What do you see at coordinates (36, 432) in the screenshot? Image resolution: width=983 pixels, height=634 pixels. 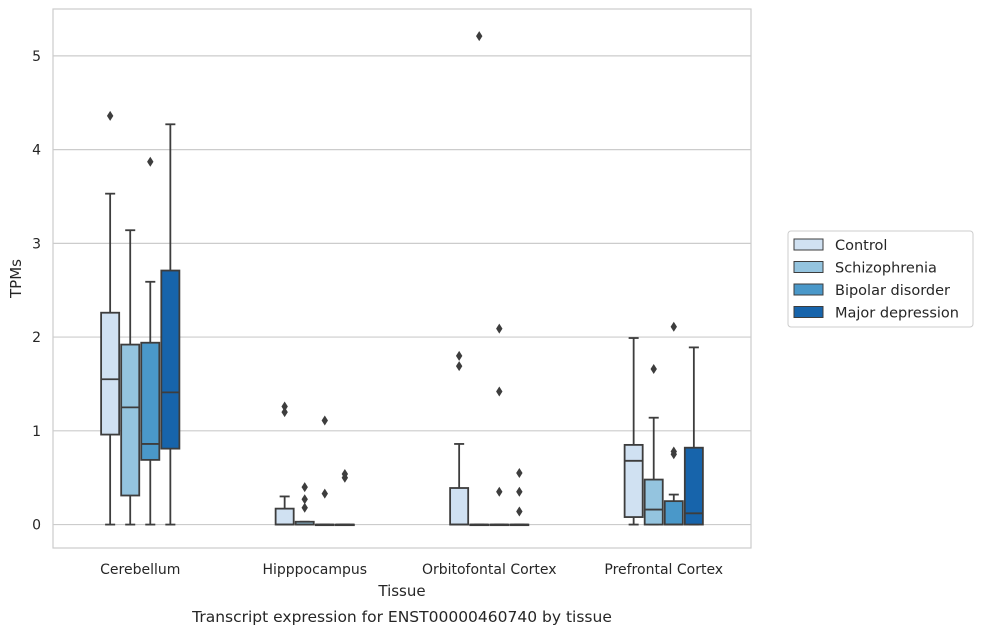 I see `y-tick-label: 1` at bounding box center [36, 432].